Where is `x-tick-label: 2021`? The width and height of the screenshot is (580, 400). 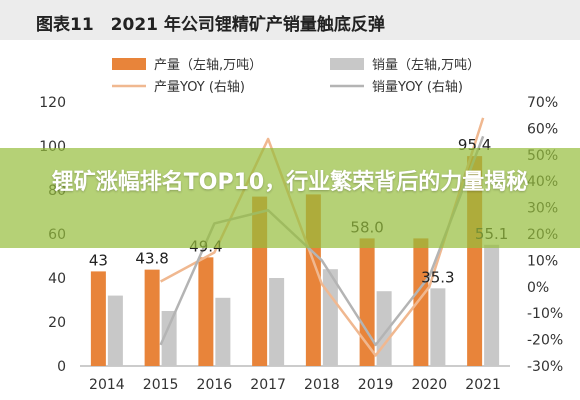 x-tick-label: 2021 is located at coordinates (483, 385).